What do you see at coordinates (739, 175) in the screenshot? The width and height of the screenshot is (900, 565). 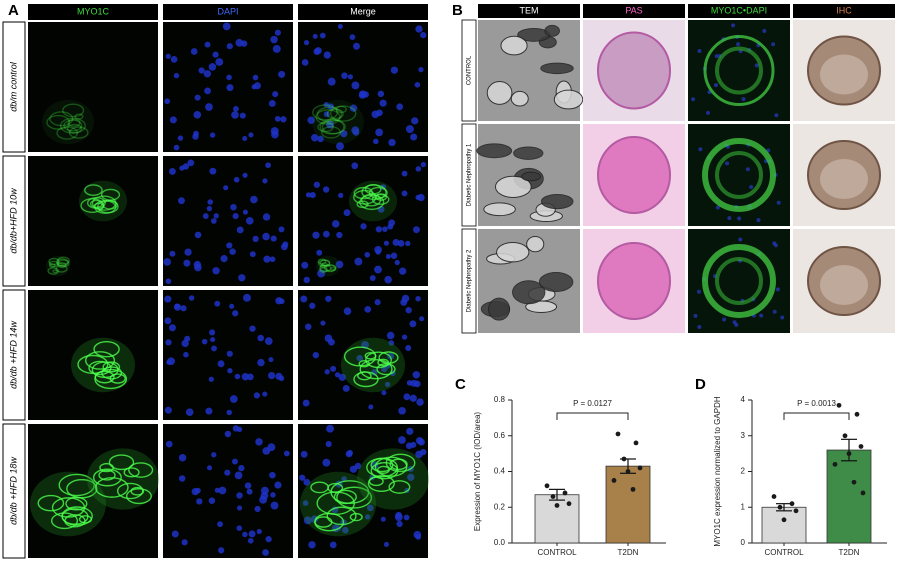 I see `if-glomerulus` at bounding box center [739, 175].